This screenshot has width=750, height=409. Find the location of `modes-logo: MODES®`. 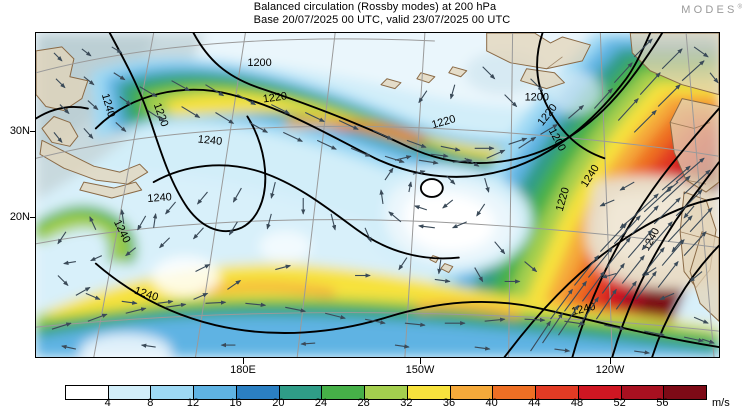

modes-logo: MODES® is located at coordinates (711, 10).